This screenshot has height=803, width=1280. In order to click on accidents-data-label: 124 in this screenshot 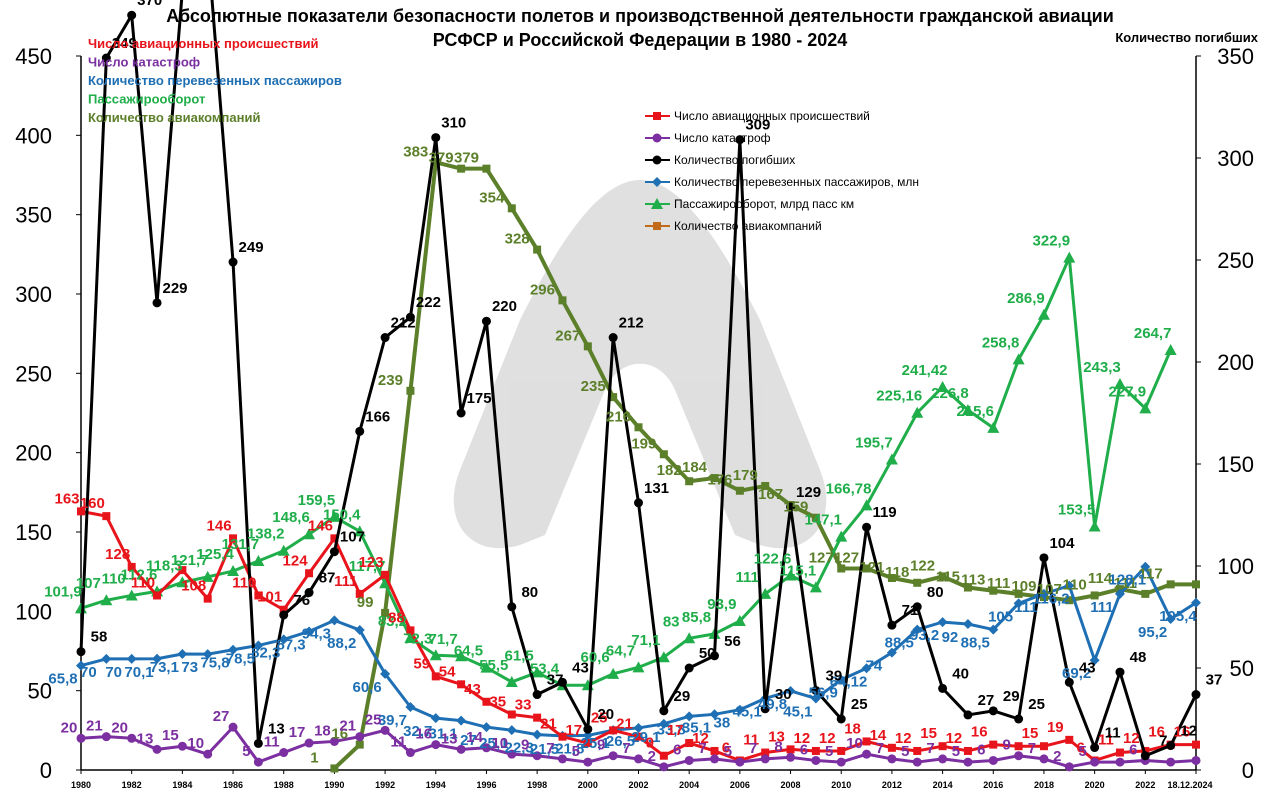, I will do `click(296, 560)`.